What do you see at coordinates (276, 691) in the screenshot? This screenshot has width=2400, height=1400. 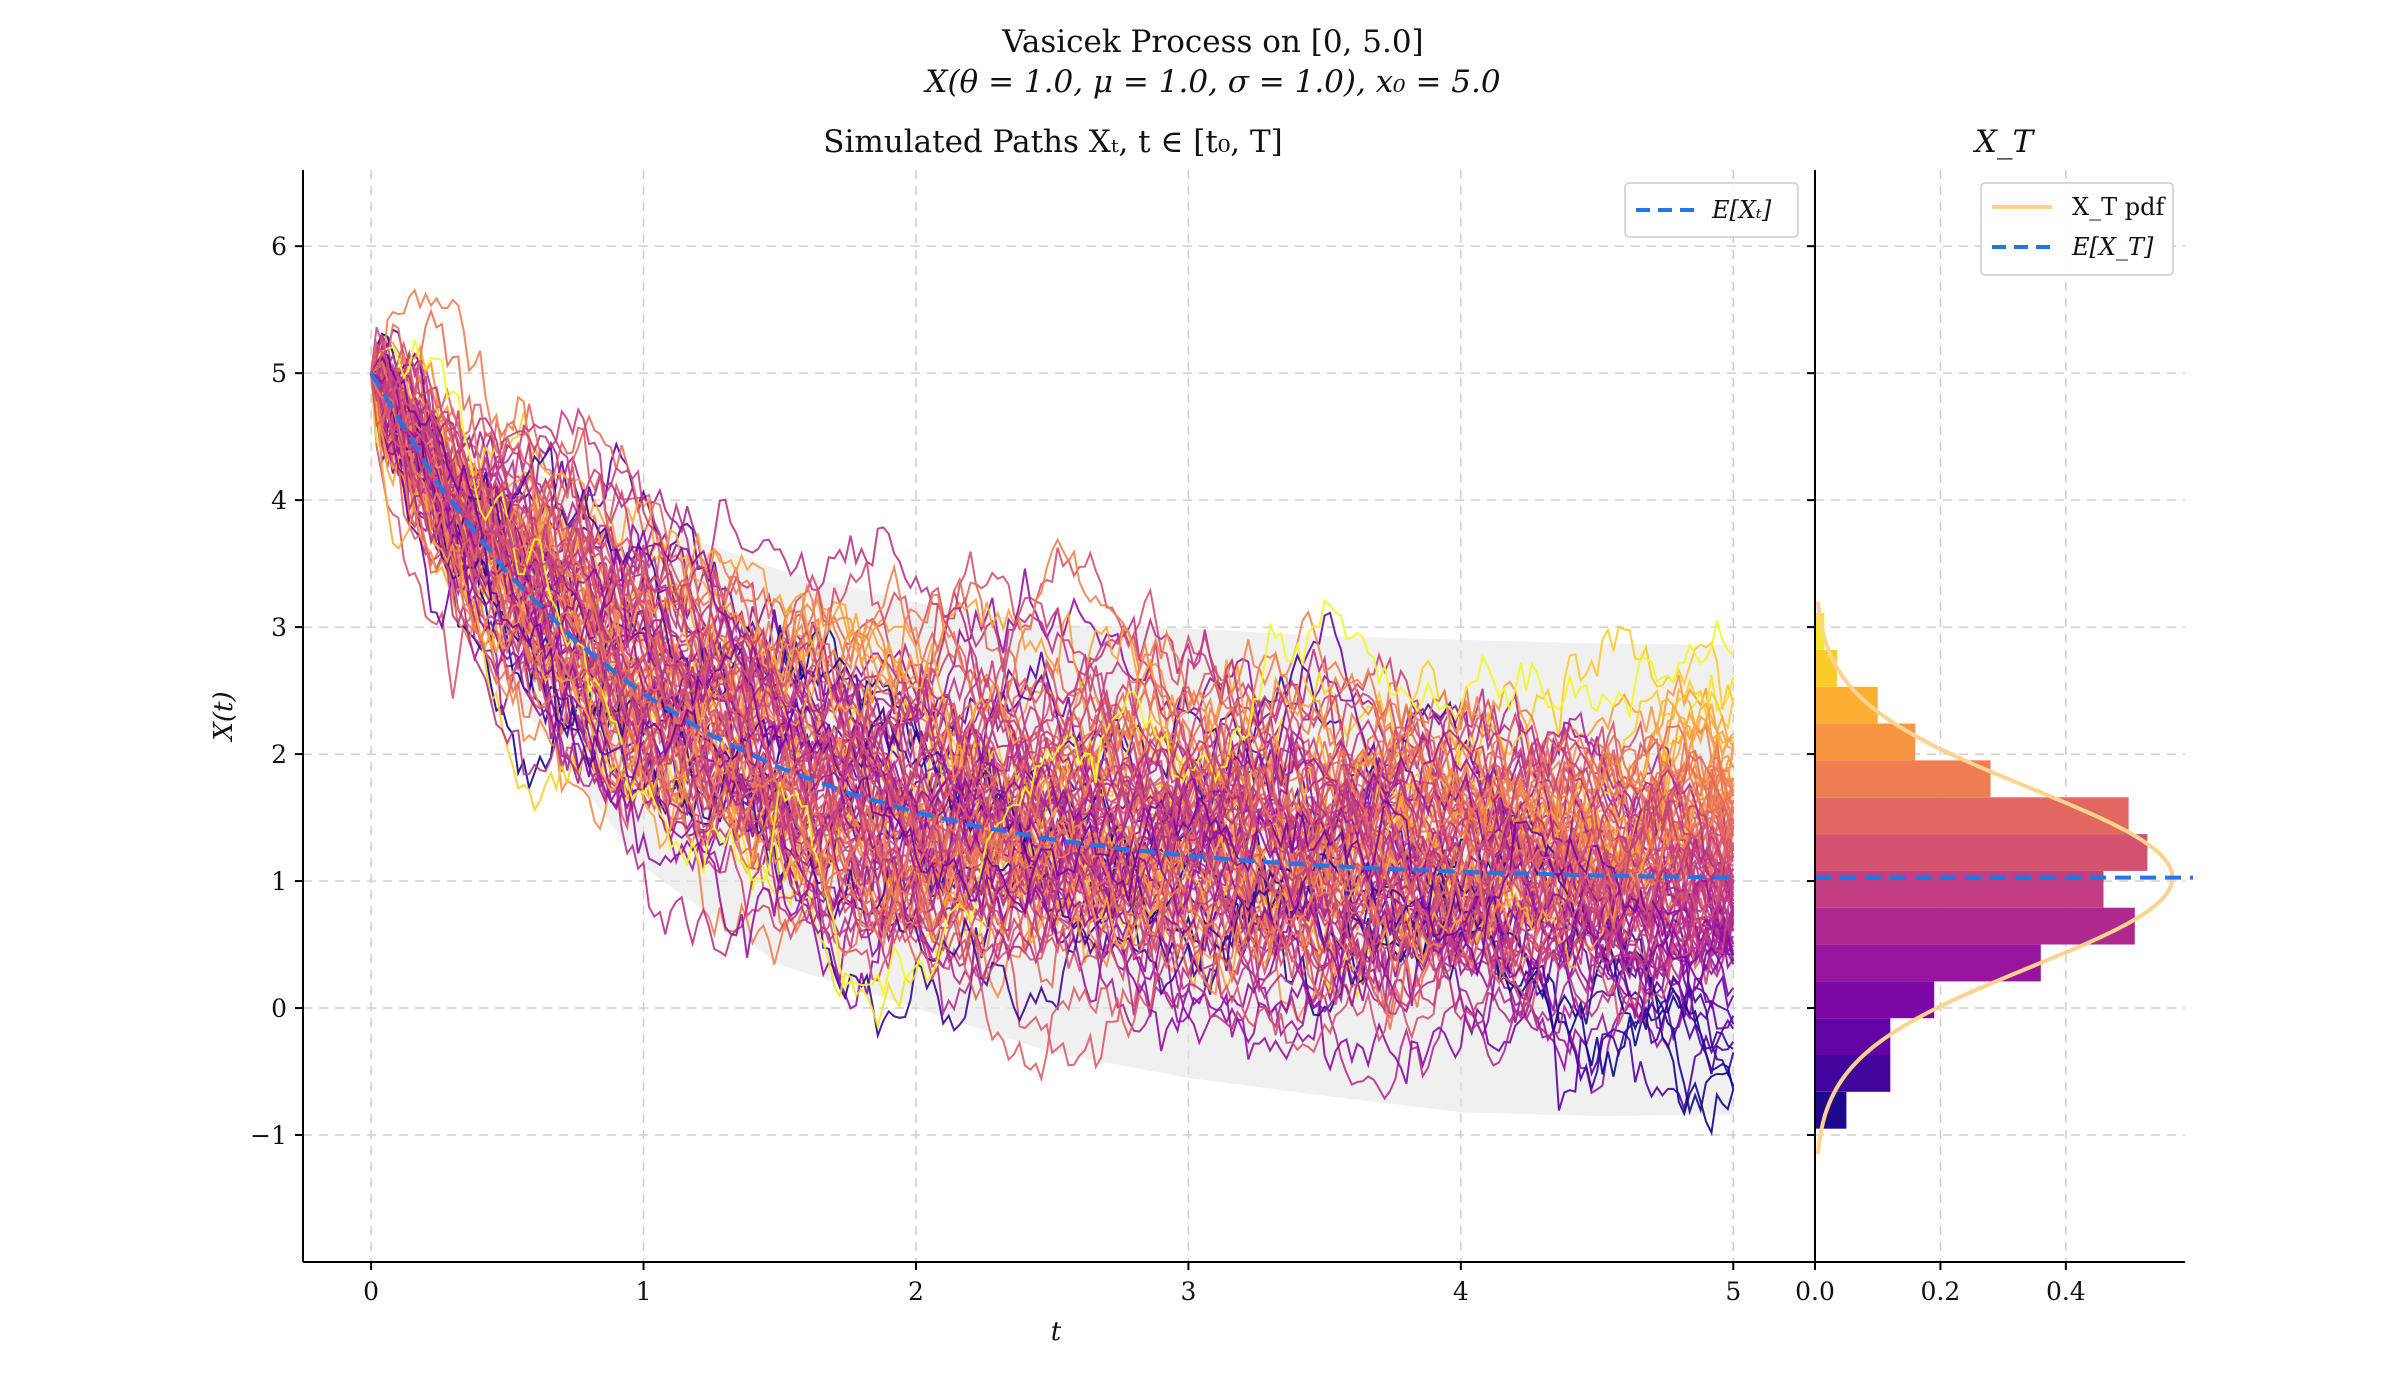 I see `paths-y-ticks: −1 0 1 2 3 4 5 6` at bounding box center [276, 691].